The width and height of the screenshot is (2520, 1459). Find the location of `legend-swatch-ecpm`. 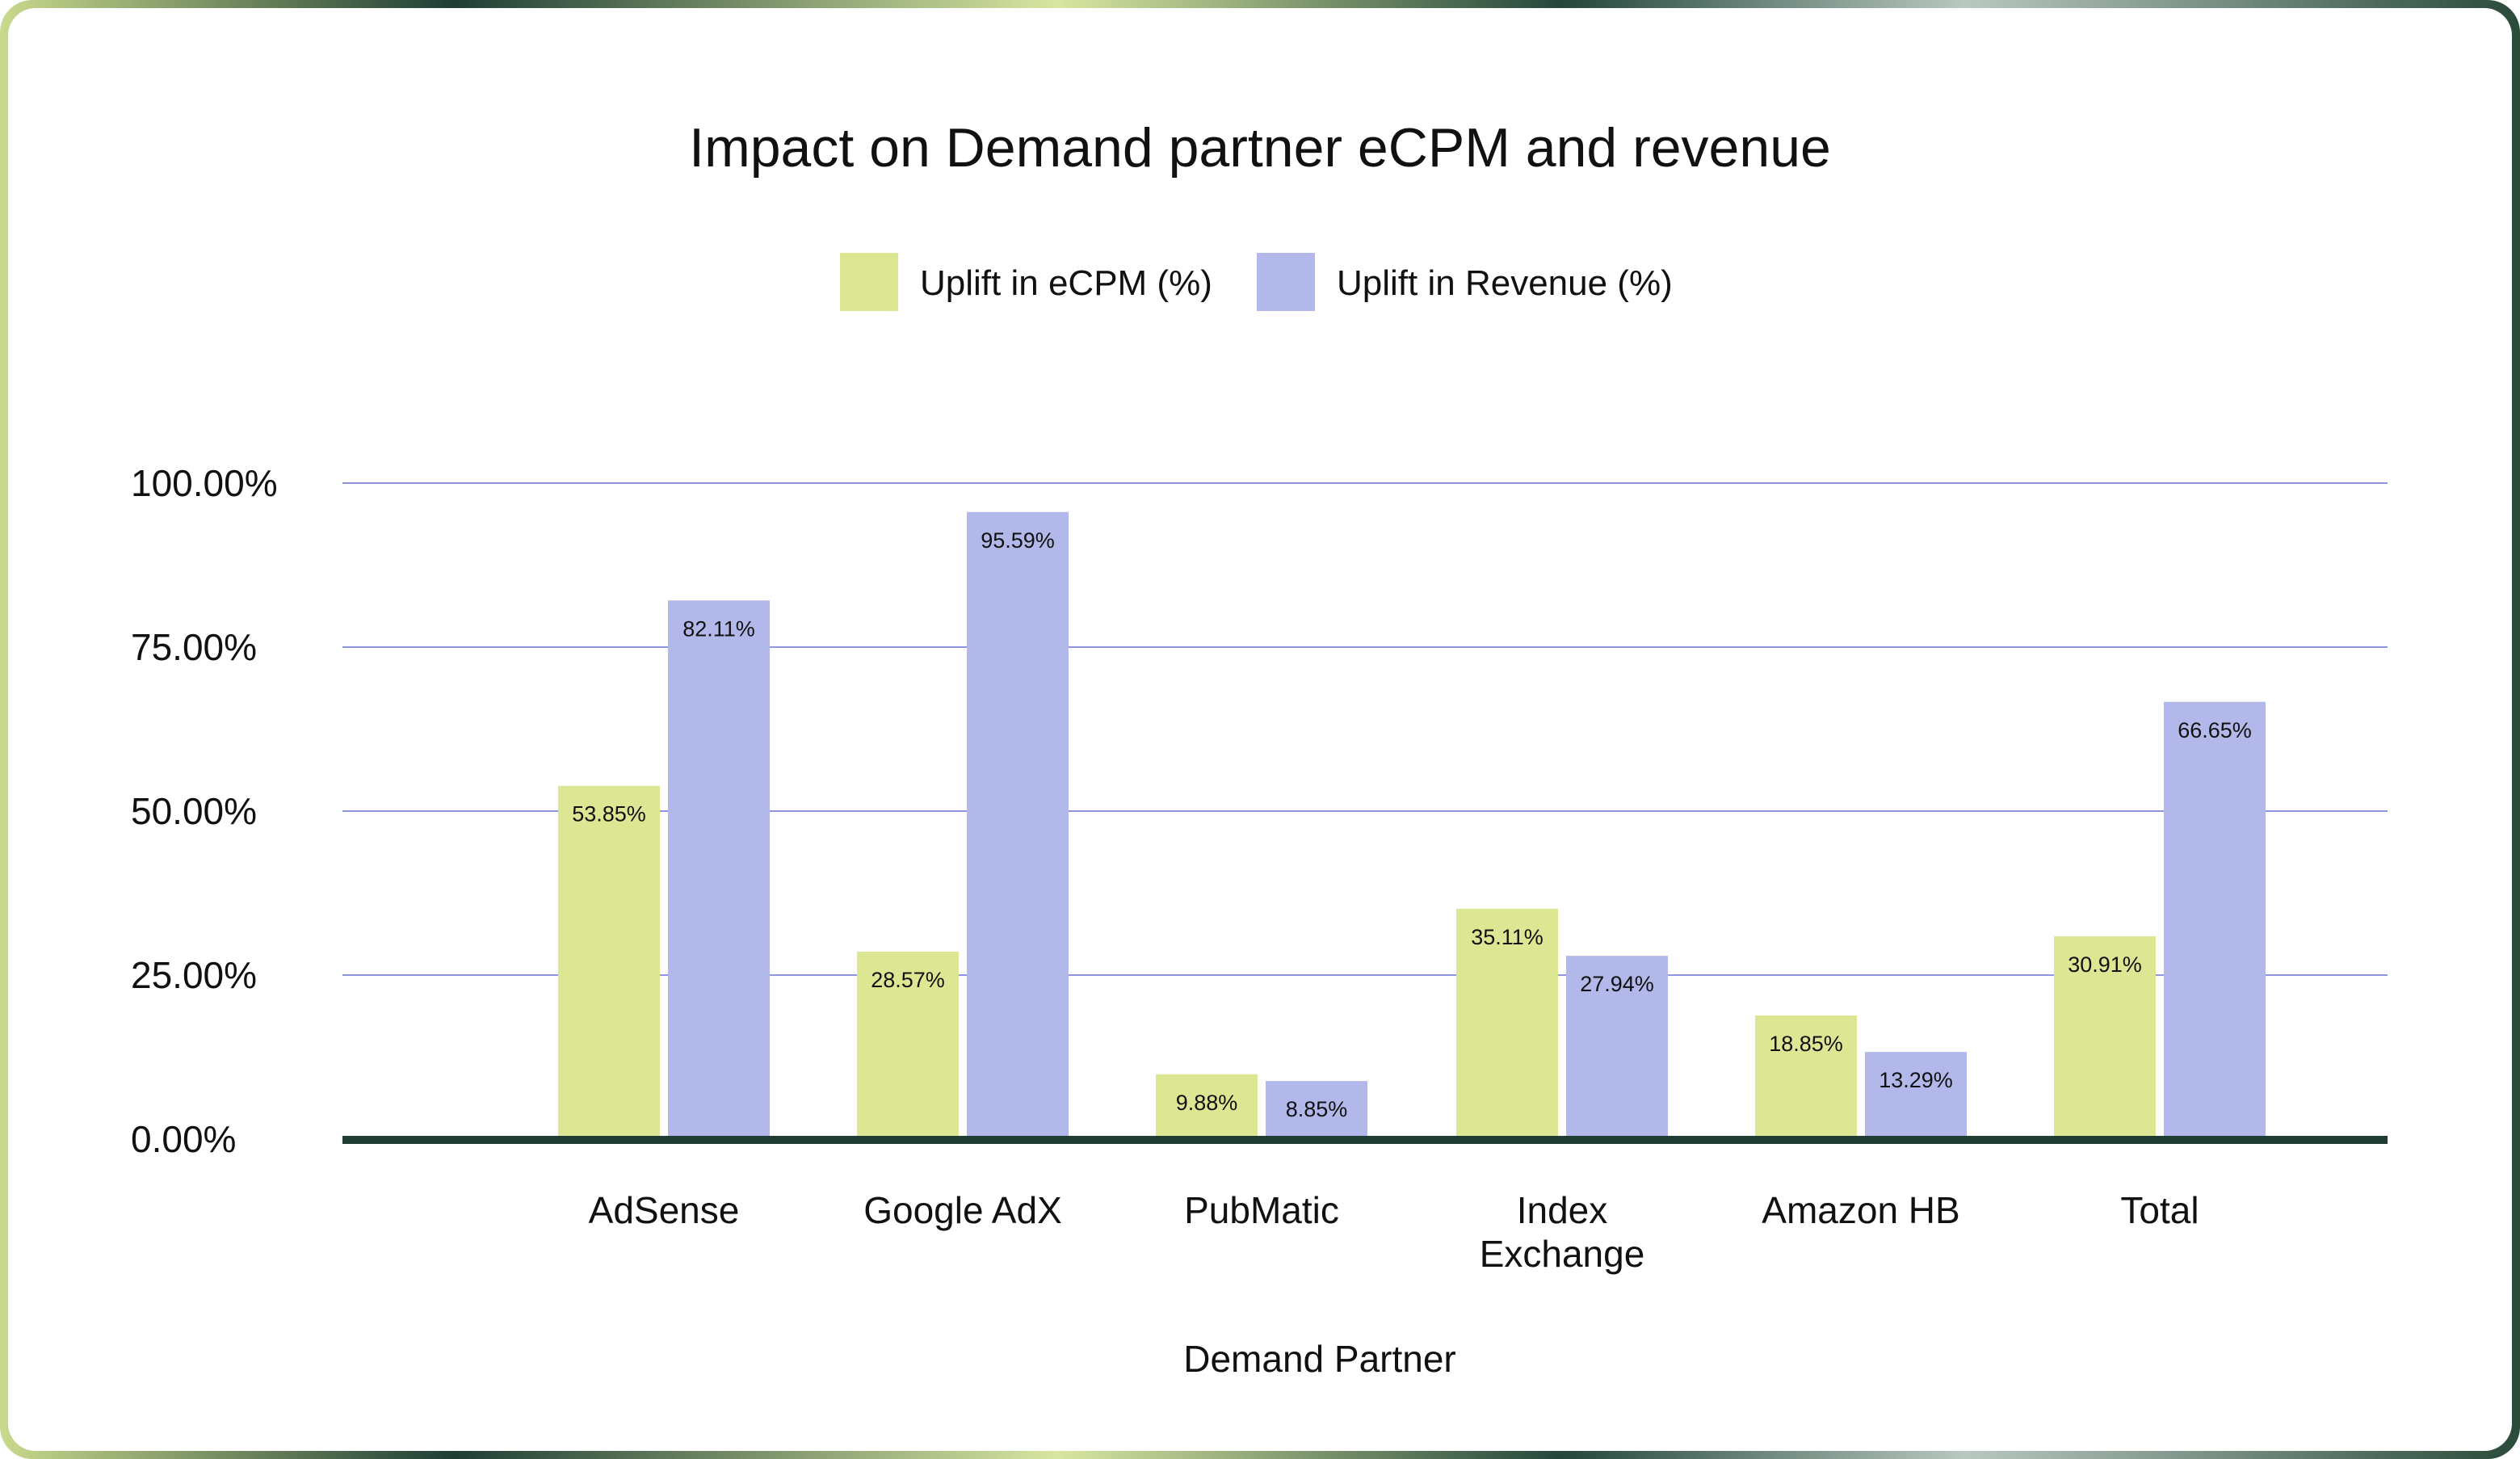

legend-swatch-ecpm is located at coordinates (869, 282).